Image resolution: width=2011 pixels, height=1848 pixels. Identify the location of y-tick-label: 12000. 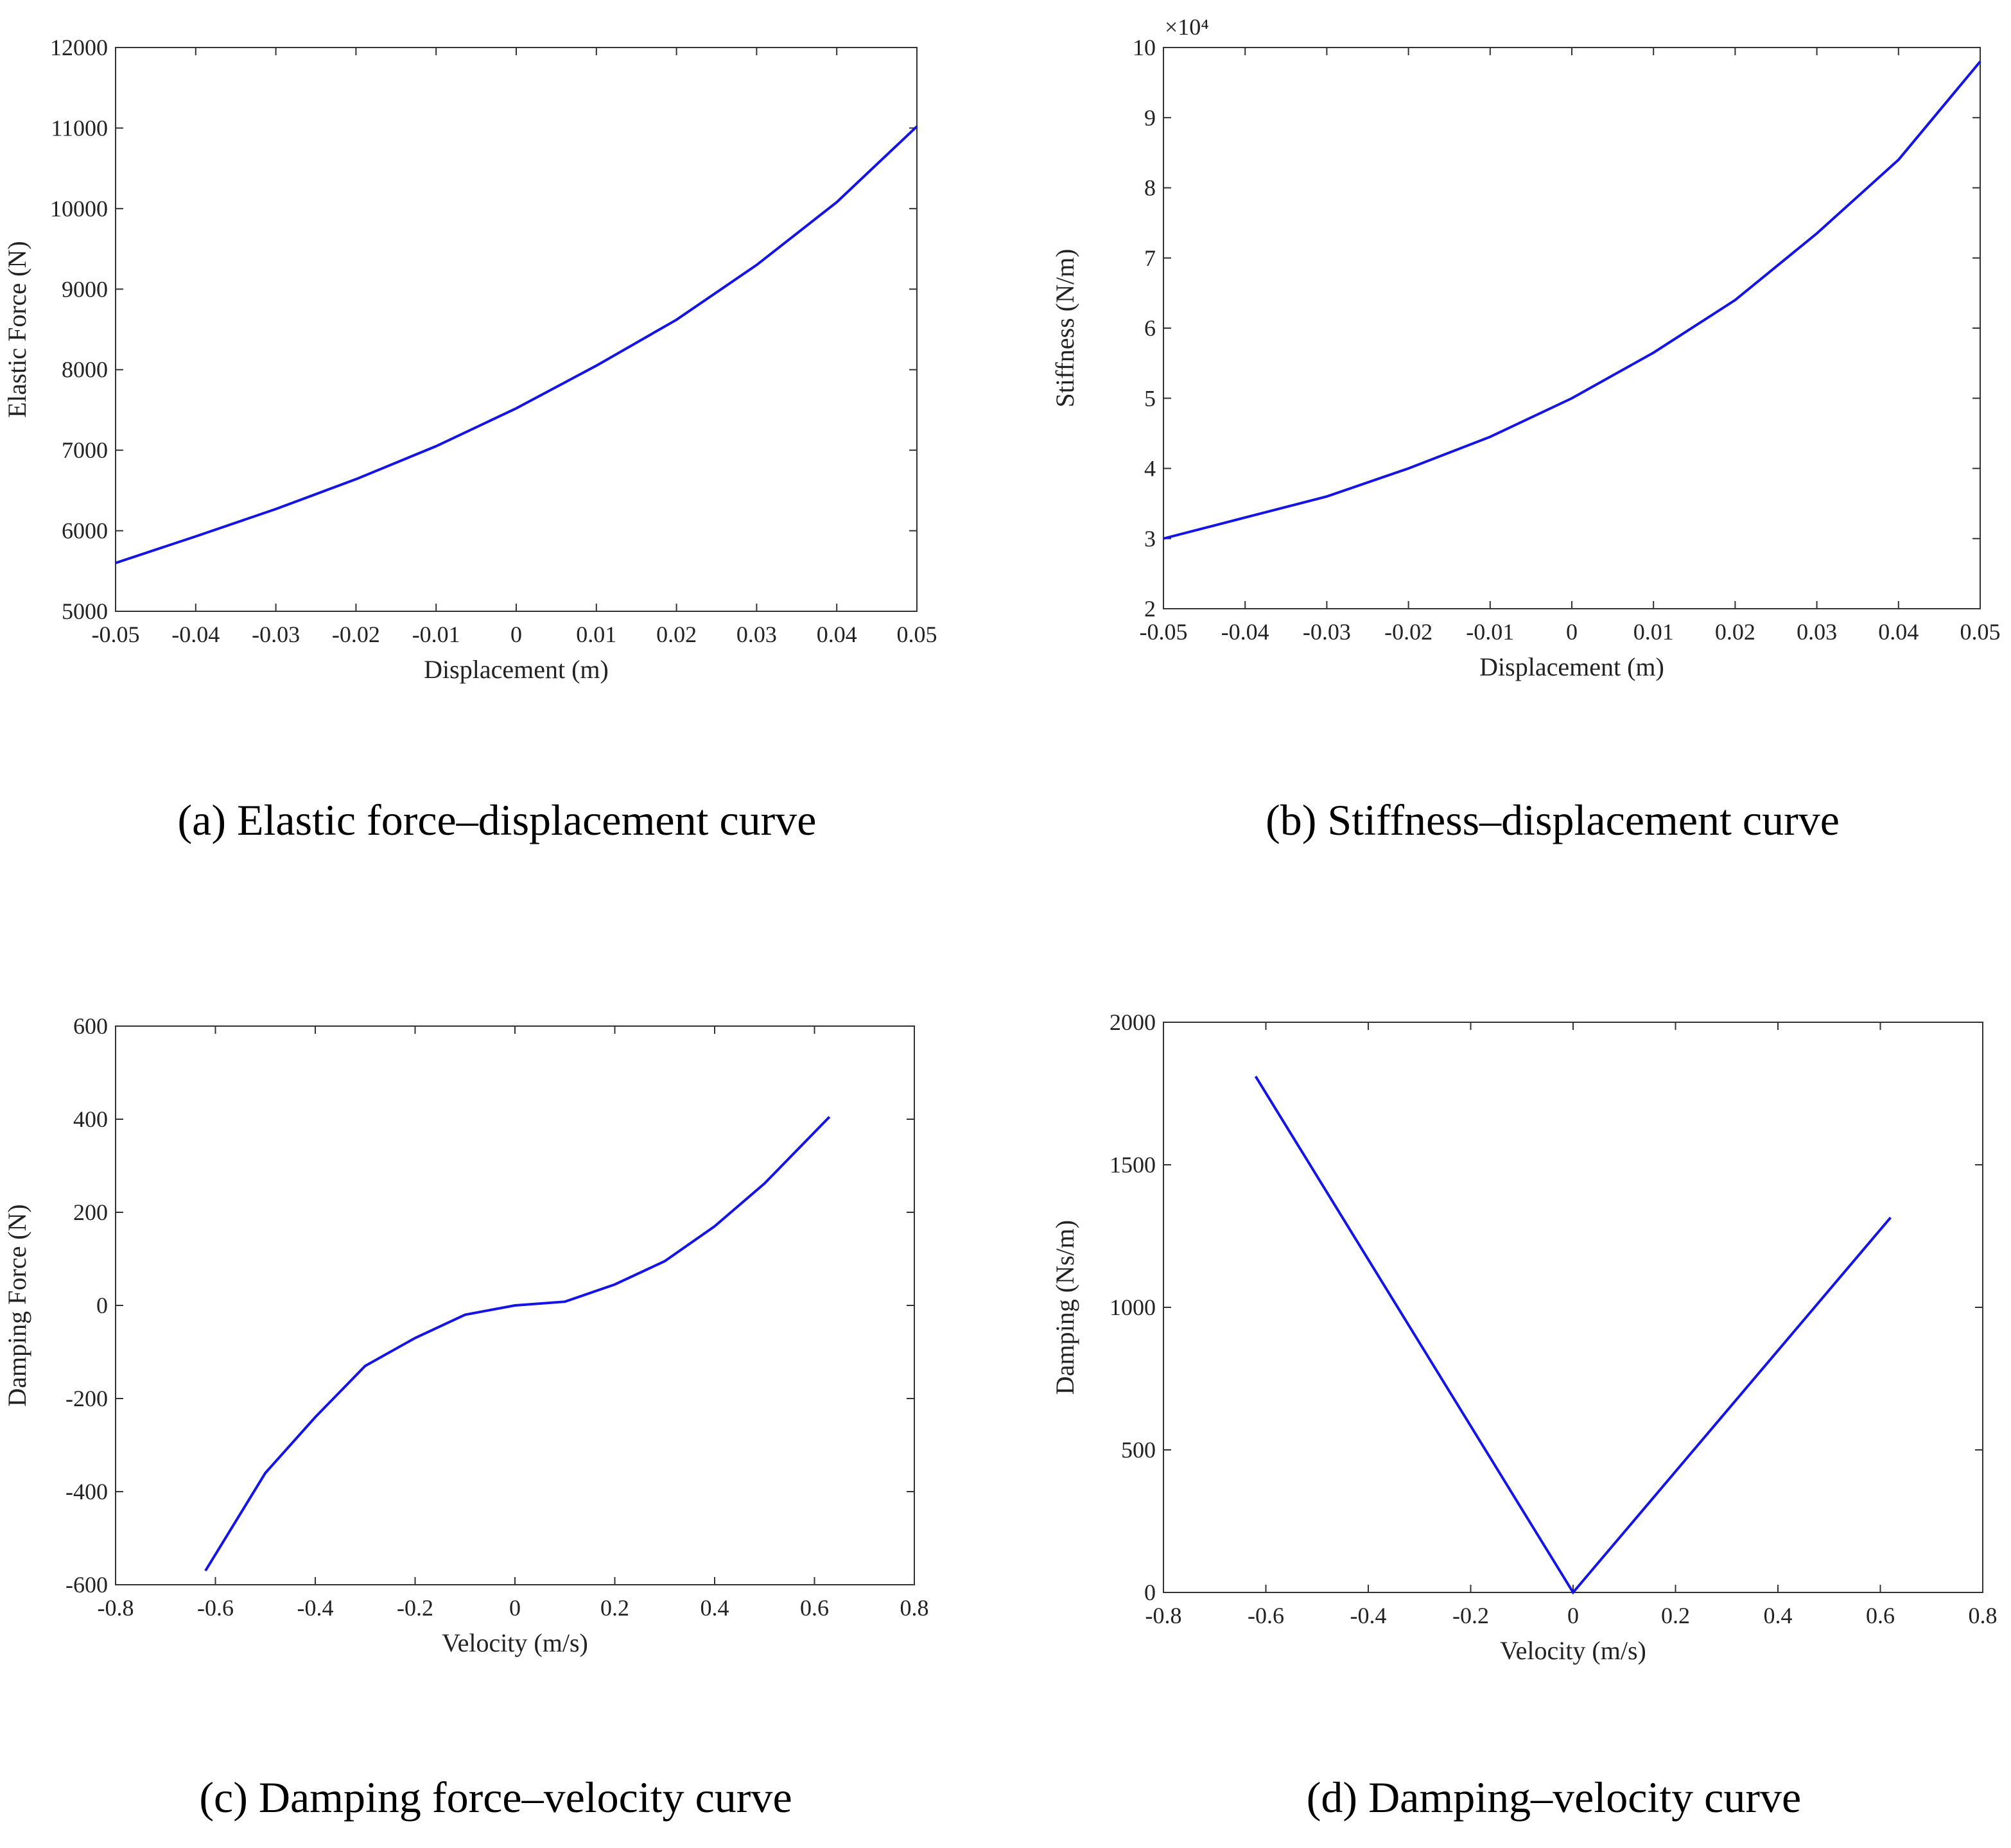
(79, 47).